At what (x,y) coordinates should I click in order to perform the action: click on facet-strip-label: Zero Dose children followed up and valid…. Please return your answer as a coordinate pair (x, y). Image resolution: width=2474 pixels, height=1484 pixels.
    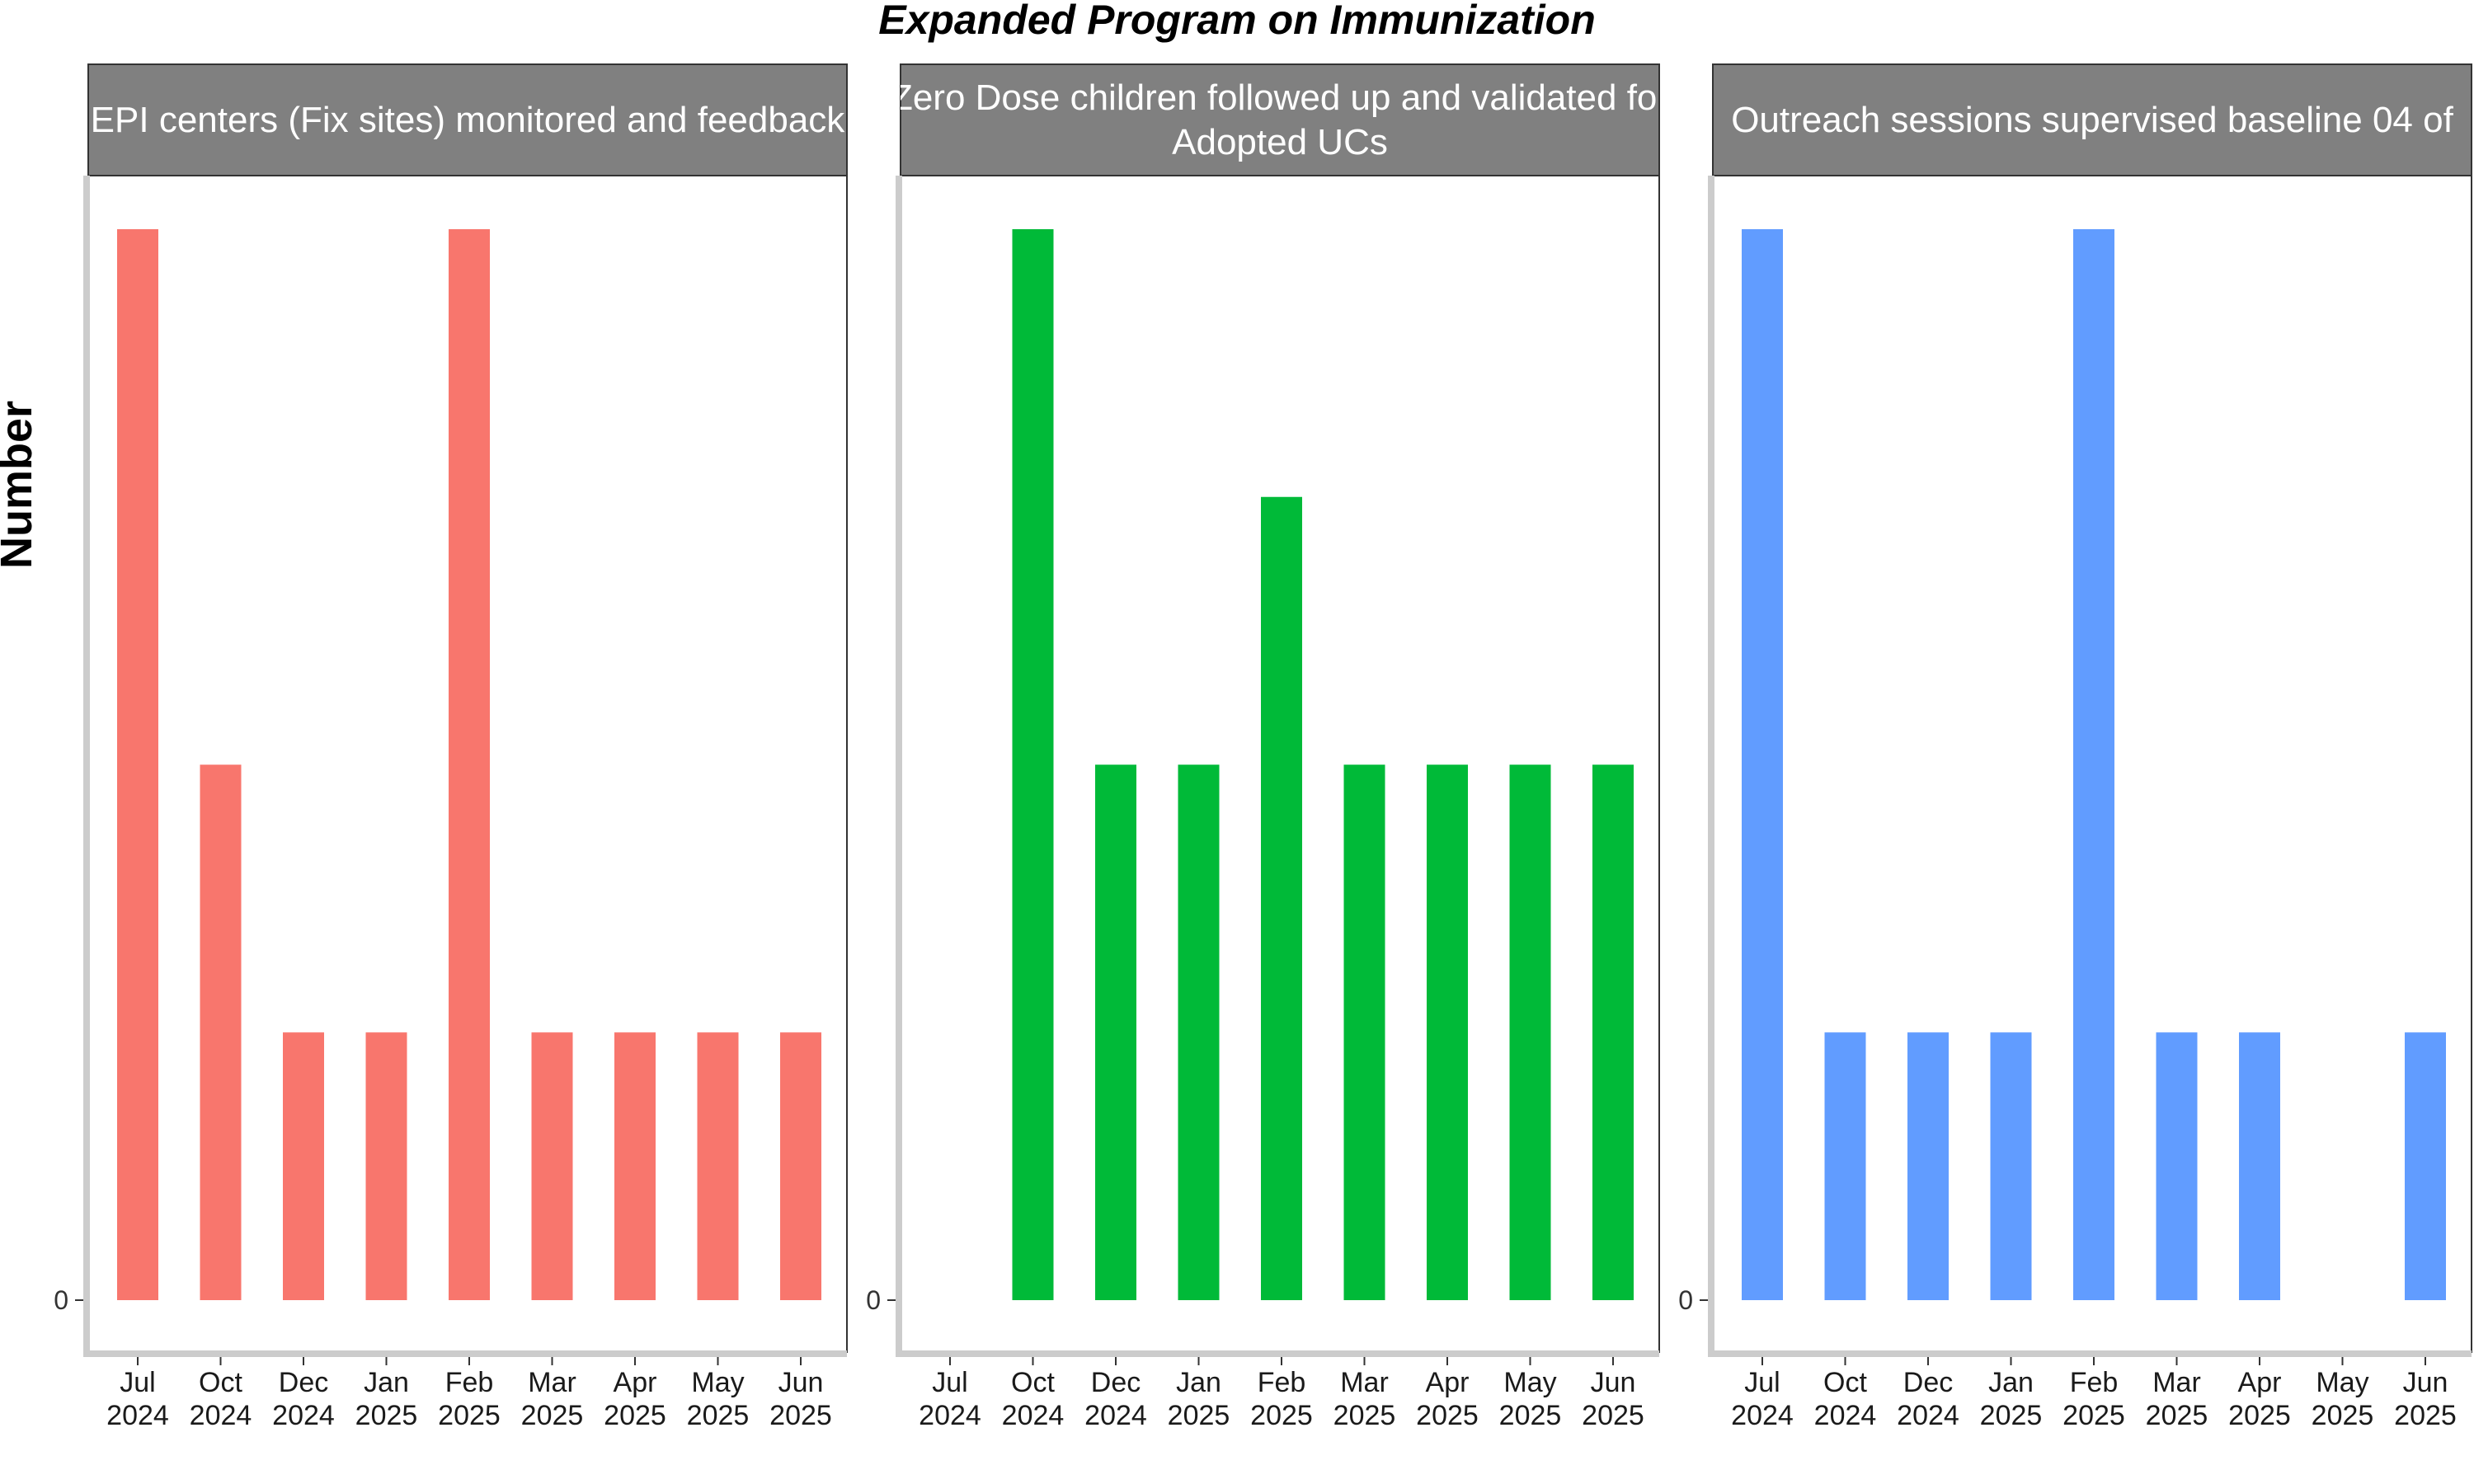
    Looking at the image, I should click on (1280, 97).